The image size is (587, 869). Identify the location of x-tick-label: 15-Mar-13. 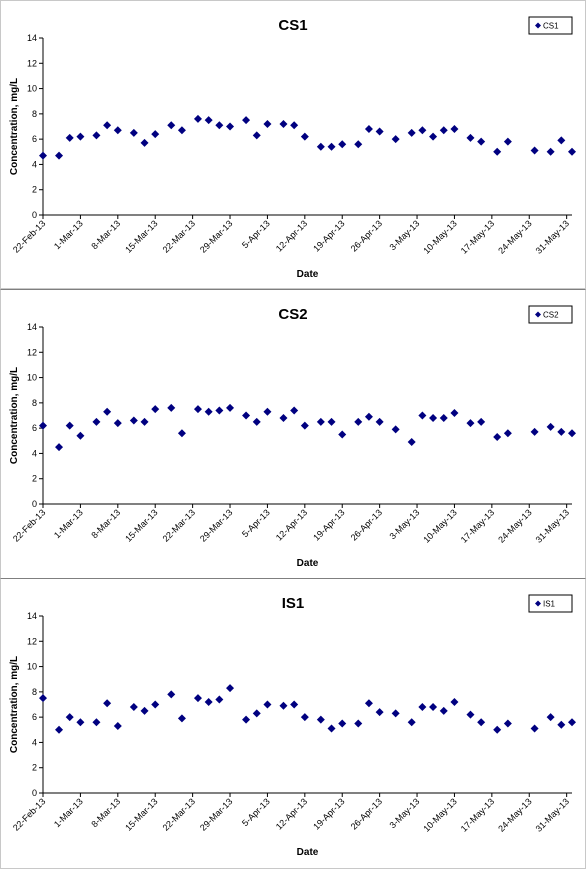
(141, 525).